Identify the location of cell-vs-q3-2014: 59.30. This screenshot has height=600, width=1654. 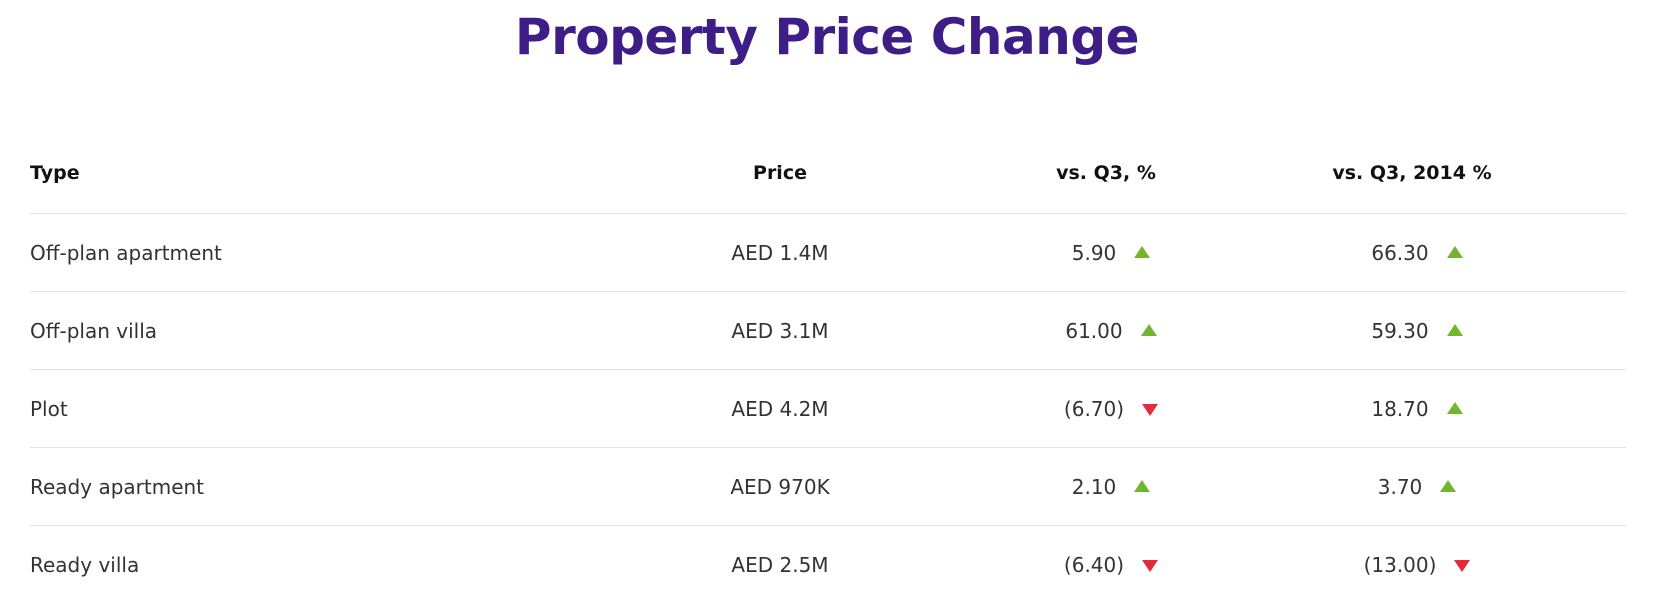
(1448, 330).